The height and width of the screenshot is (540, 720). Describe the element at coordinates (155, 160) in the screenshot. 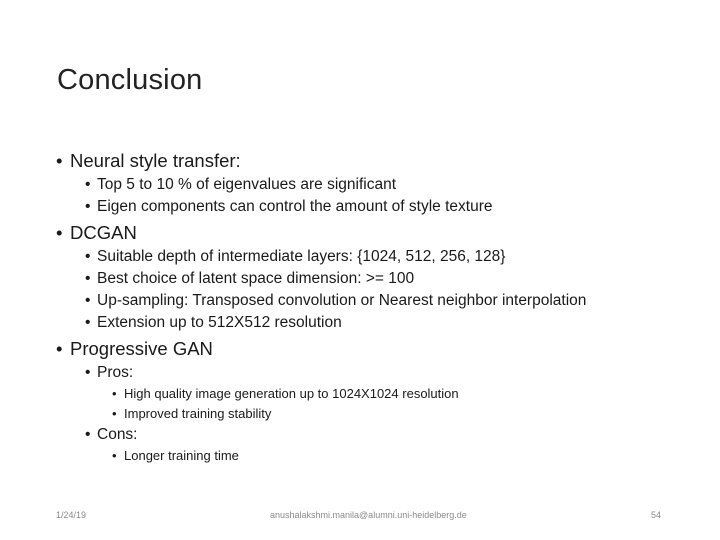

I see `list-item-text: Neural style transfer:` at that location.